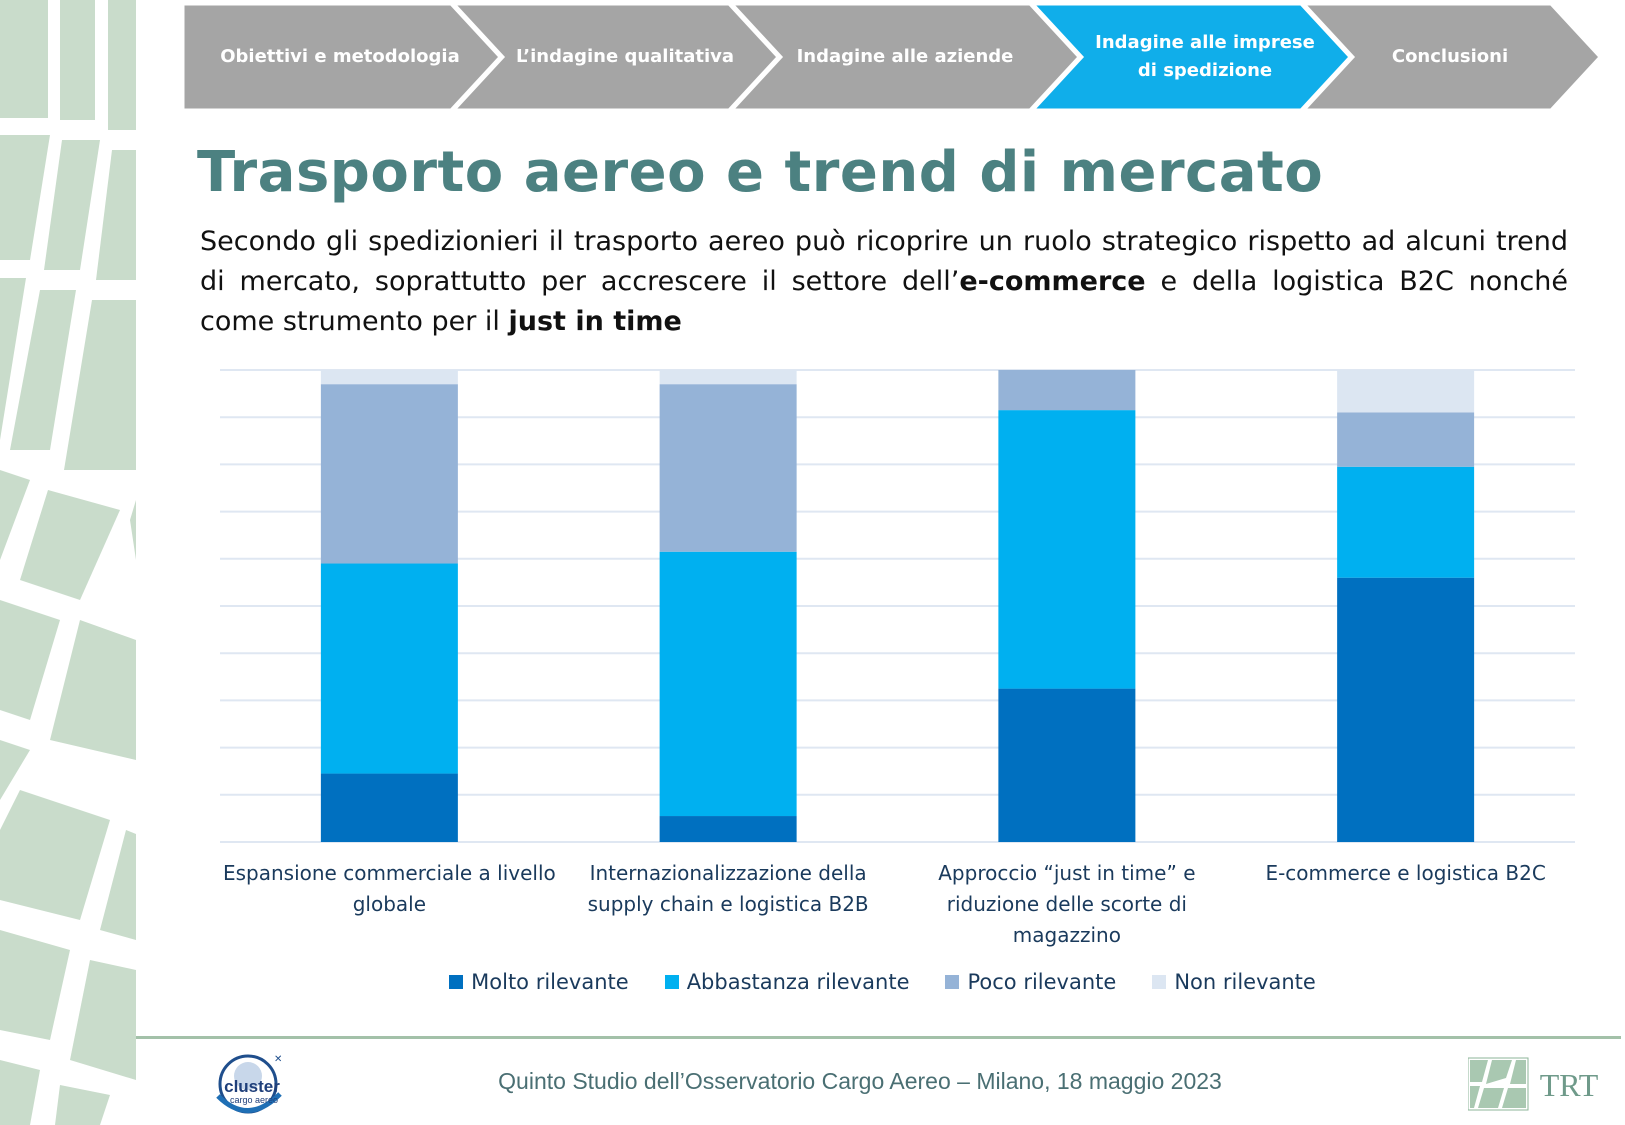 The width and height of the screenshot is (1625, 1125). Describe the element at coordinates (1067, 765) in the screenshot. I see `bar-segment-3-molto-rilevante` at that location.